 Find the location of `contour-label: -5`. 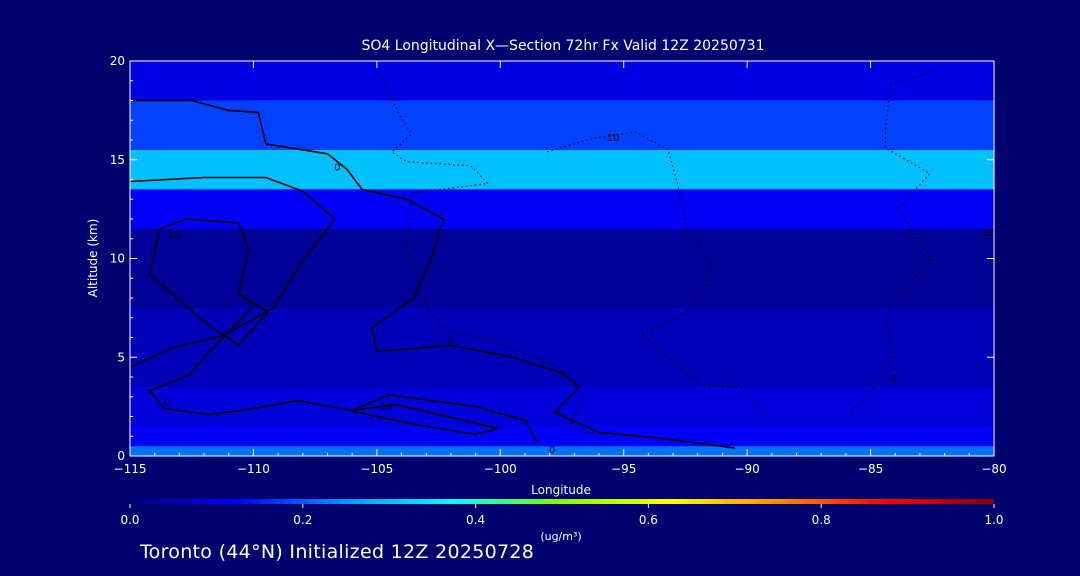

contour-label: -5 is located at coordinates (893, 379).